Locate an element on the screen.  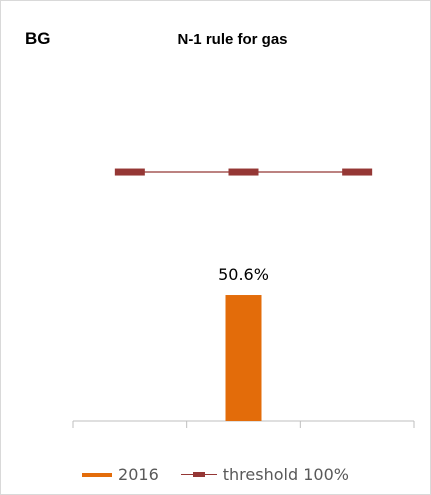
legend-threshold-swatch is located at coordinates (198, 475).